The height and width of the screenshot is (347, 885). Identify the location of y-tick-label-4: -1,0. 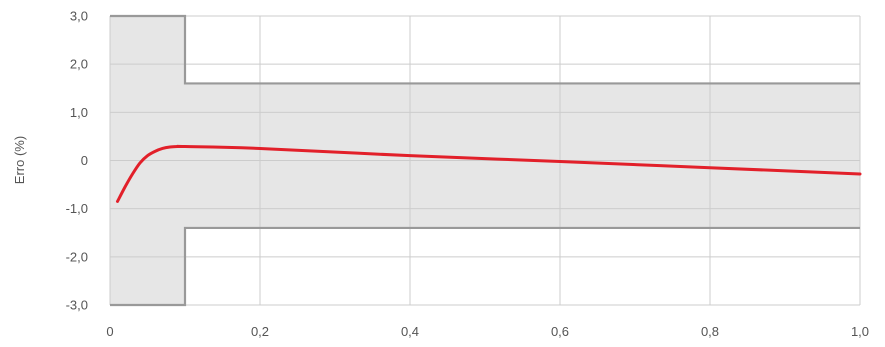
(77, 208).